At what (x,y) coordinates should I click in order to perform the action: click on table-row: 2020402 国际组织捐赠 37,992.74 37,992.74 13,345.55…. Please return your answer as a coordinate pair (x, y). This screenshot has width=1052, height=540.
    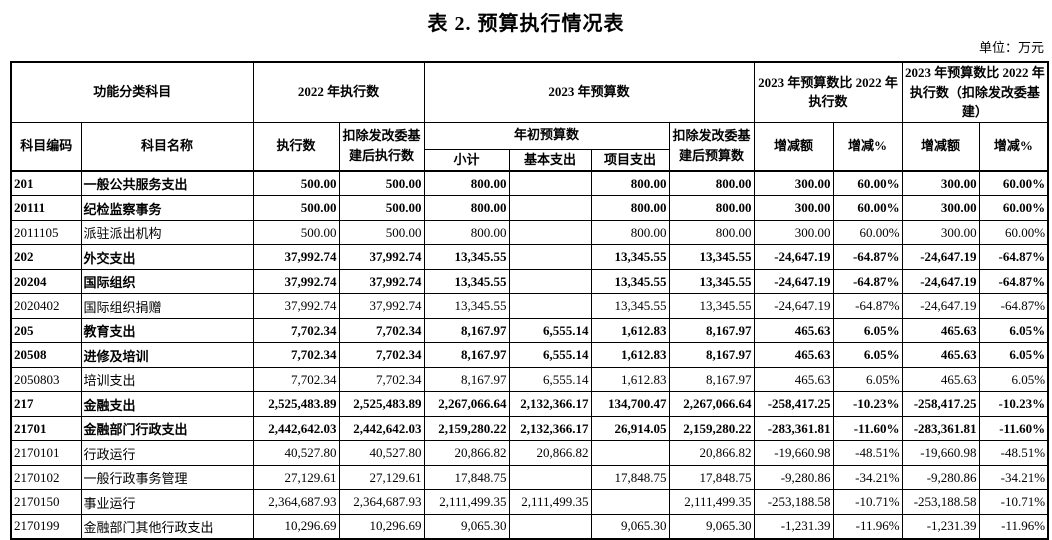
    Looking at the image, I should click on (529, 306).